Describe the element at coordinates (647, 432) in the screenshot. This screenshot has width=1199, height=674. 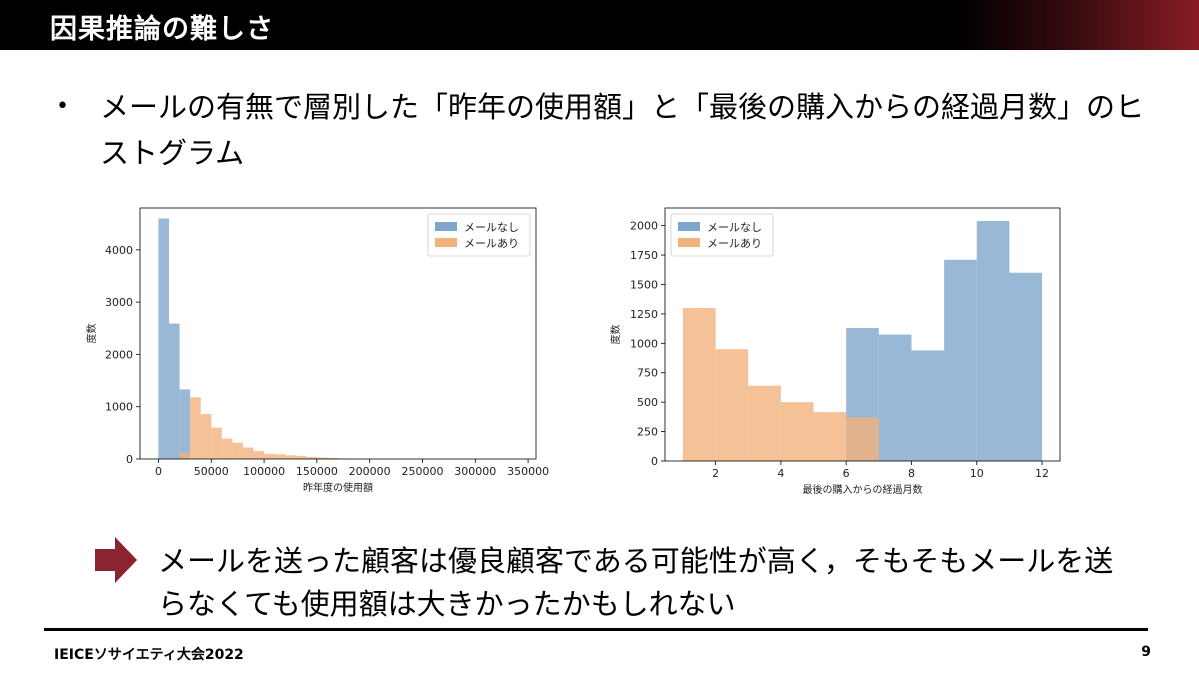
I see `y-tick-label: 250` at that location.